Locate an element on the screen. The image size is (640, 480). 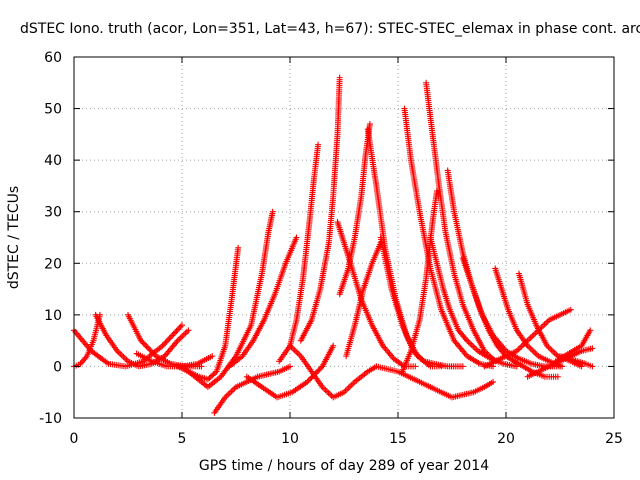
x-tick-label: 15 is located at coordinates (398, 439).